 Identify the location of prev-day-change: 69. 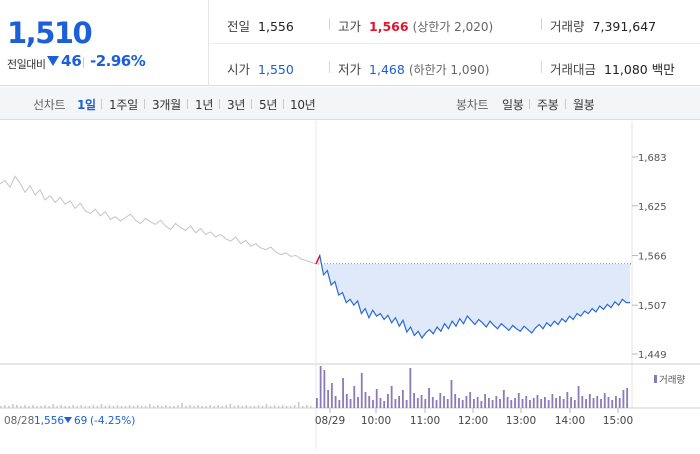
(80, 421).